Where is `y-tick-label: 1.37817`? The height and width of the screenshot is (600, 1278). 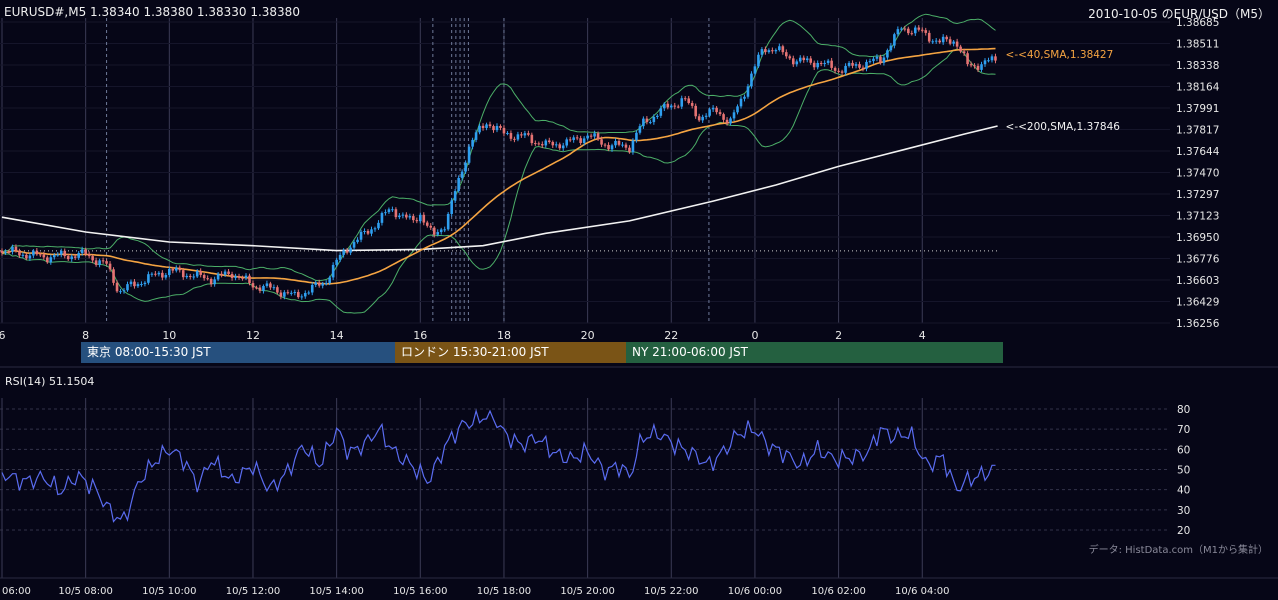 y-tick-label: 1.37817 is located at coordinates (1197, 131).